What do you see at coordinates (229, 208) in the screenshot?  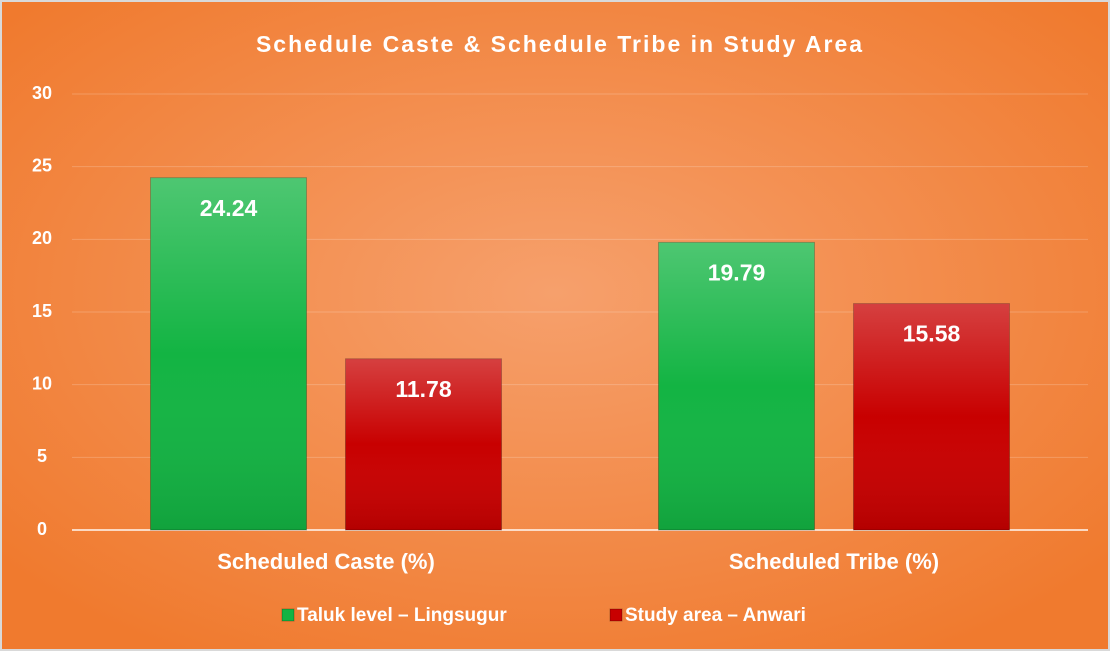 I see `data-label: 24.24` at bounding box center [229, 208].